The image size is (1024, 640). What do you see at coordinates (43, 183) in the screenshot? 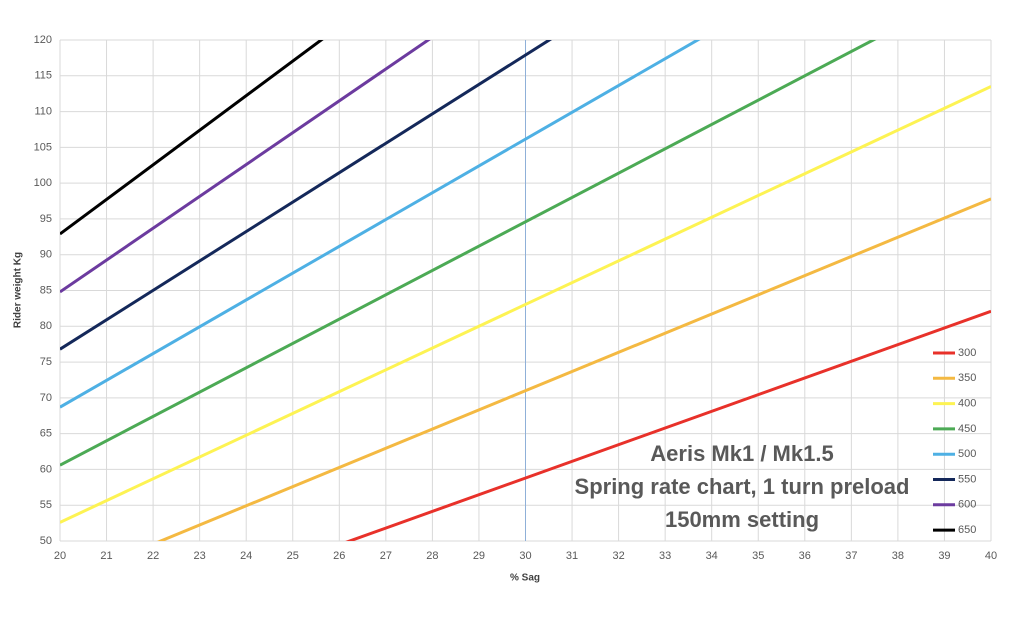
I see `y-tick-label: 100` at bounding box center [43, 183].